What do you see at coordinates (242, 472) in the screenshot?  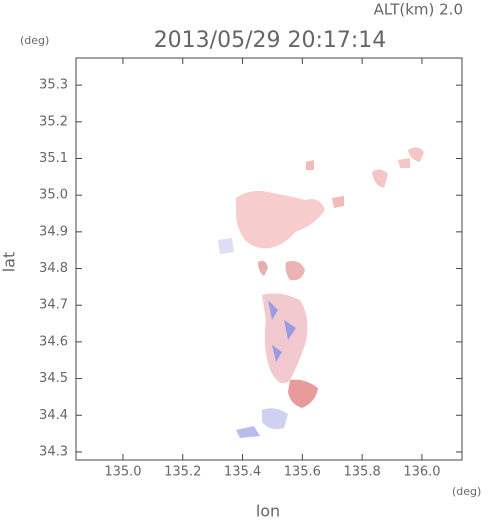 I see `x-tick-label: 135.4` at bounding box center [242, 472].